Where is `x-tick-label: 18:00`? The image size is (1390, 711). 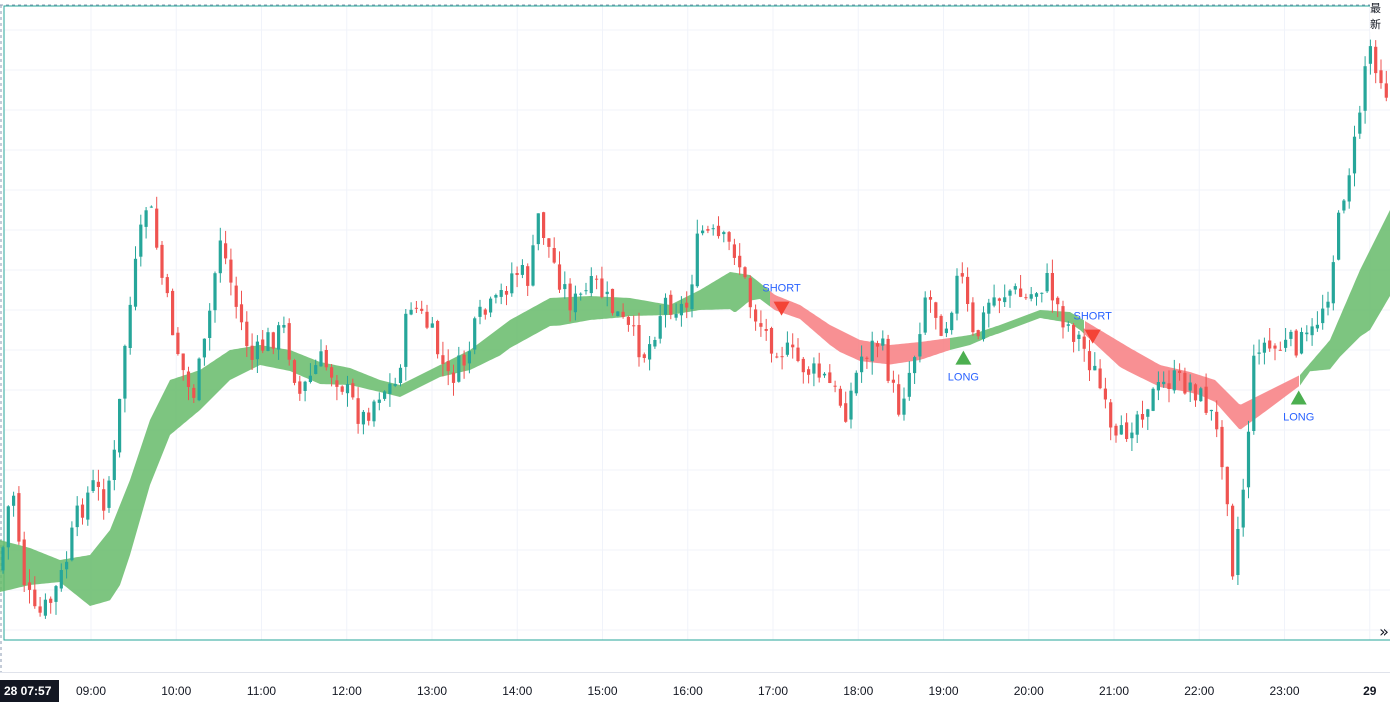
x-tick-label: 18:00 is located at coordinates (858, 691).